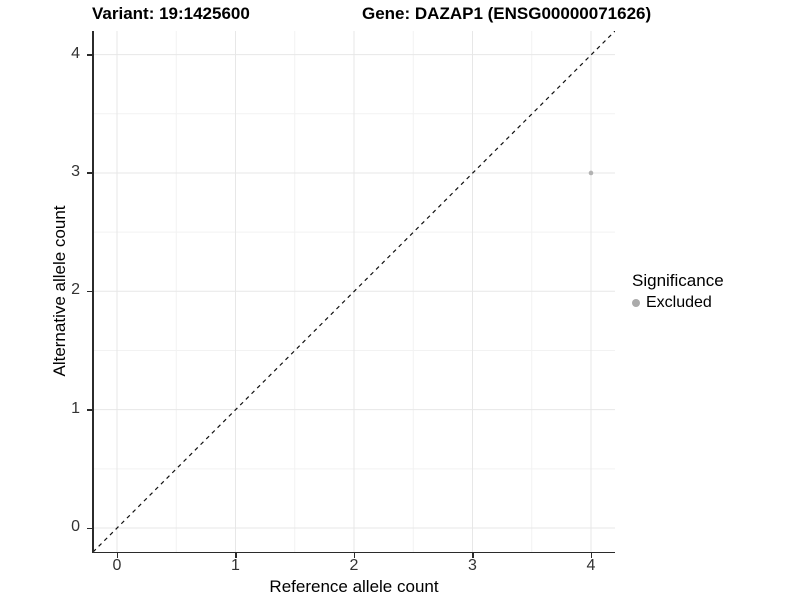  What do you see at coordinates (59, 291) in the screenshot?
I see `y-axis-title: Alternative allele count` at bounding box center [59, 291].